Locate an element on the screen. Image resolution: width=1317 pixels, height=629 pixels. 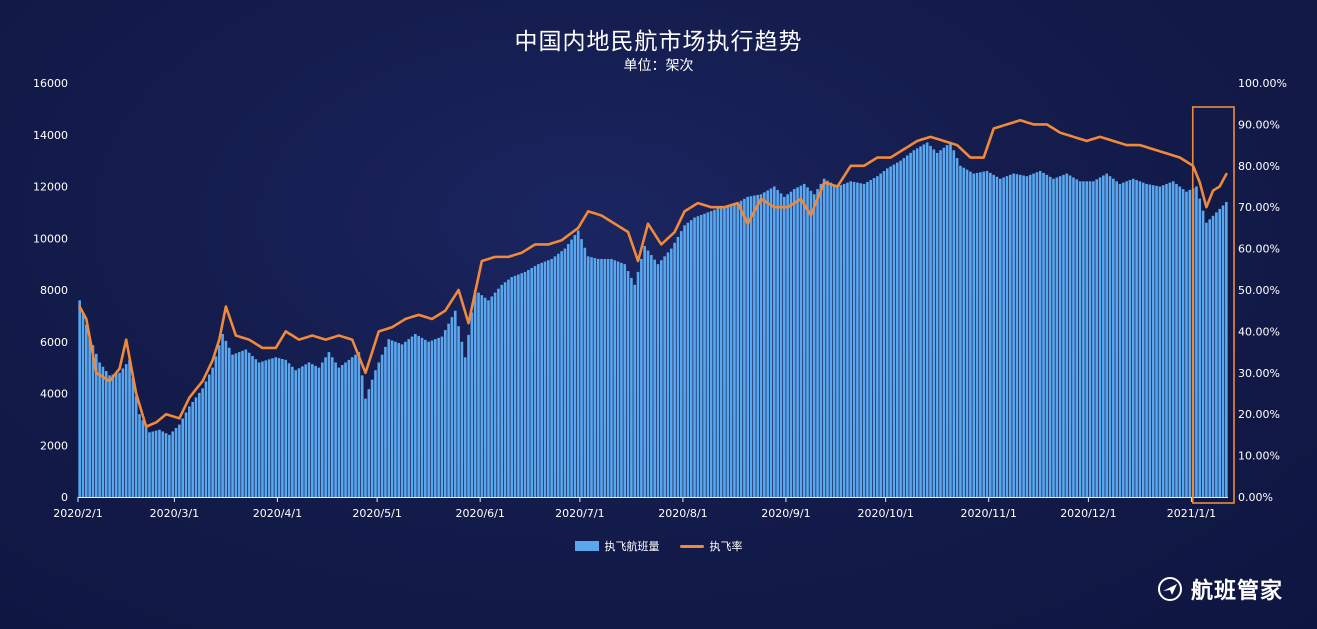
y-left-tick-label: 2000 is located at coordinates (54, 445).